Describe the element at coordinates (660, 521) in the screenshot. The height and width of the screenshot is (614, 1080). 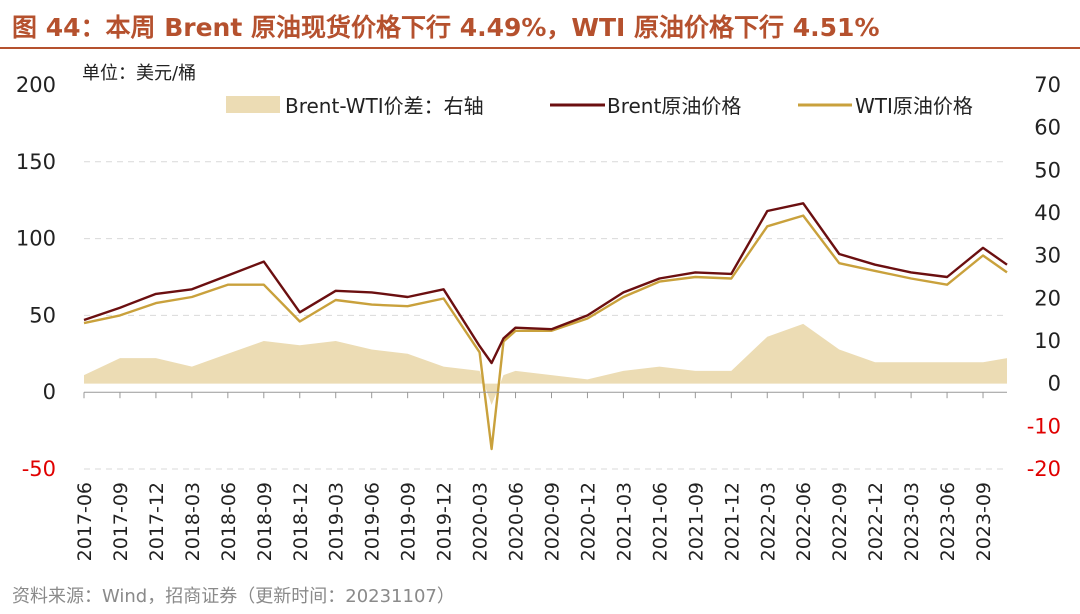
I see `x-tick-label: 2021-06` at that location.